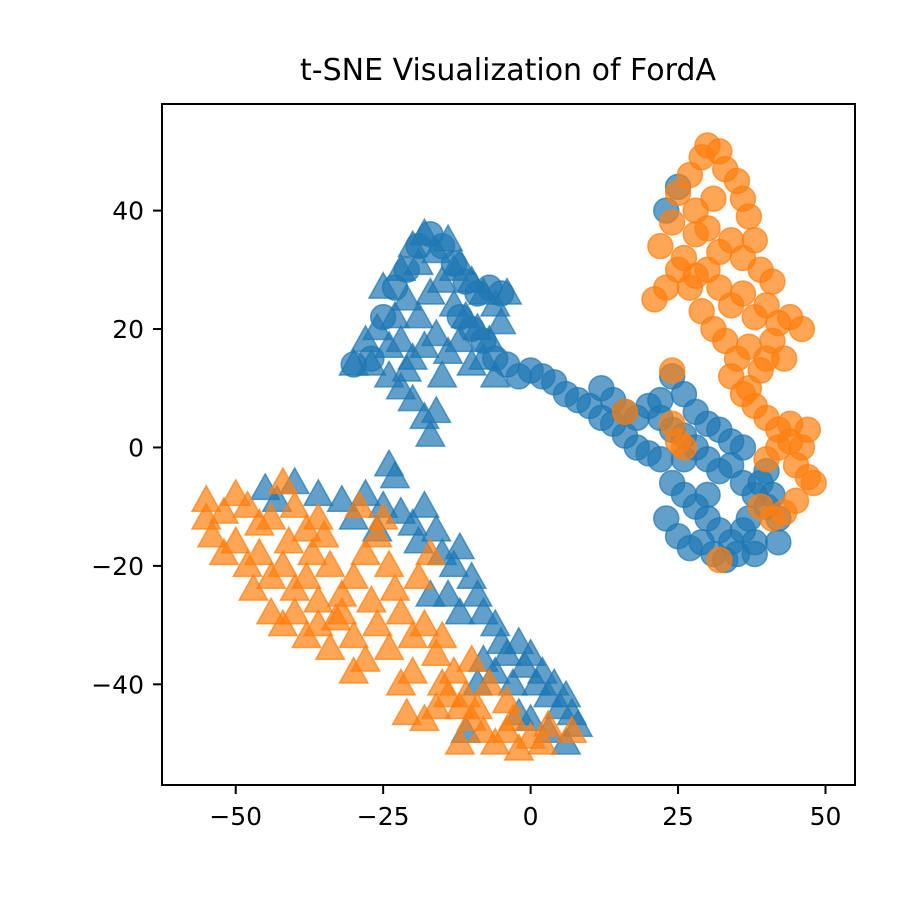  I want to click on y-tick-label: −40, so click(117, 684).